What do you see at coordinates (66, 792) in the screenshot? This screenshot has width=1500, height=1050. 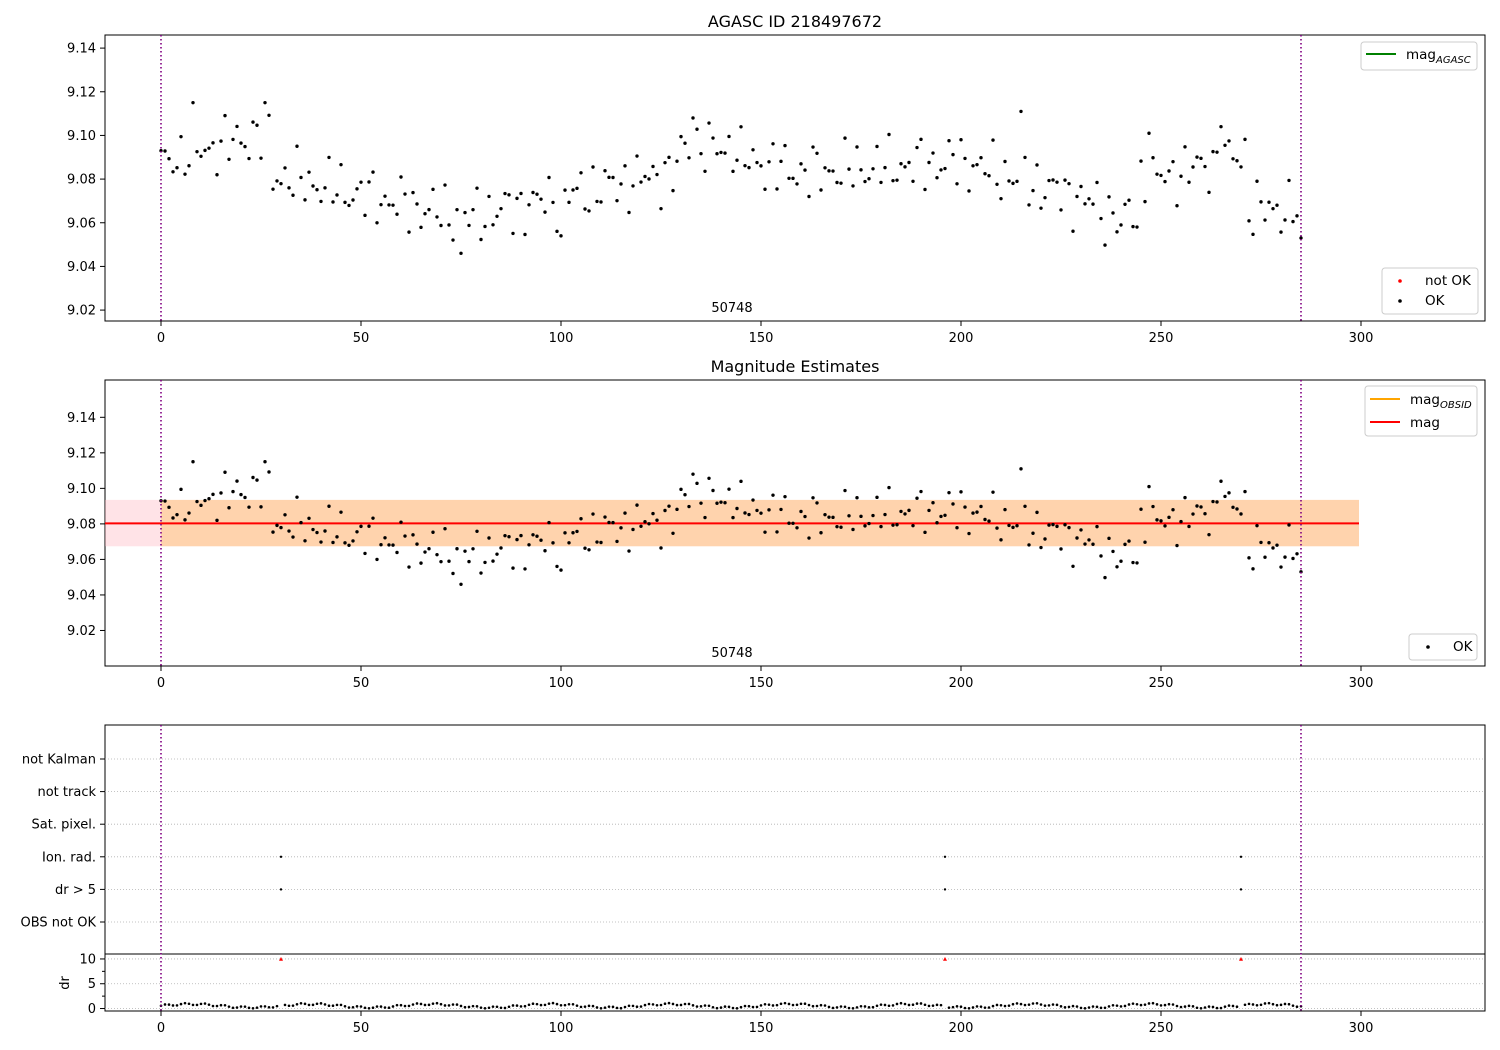 I see `flag-row-label: not track` at bounding box center [66, 792].